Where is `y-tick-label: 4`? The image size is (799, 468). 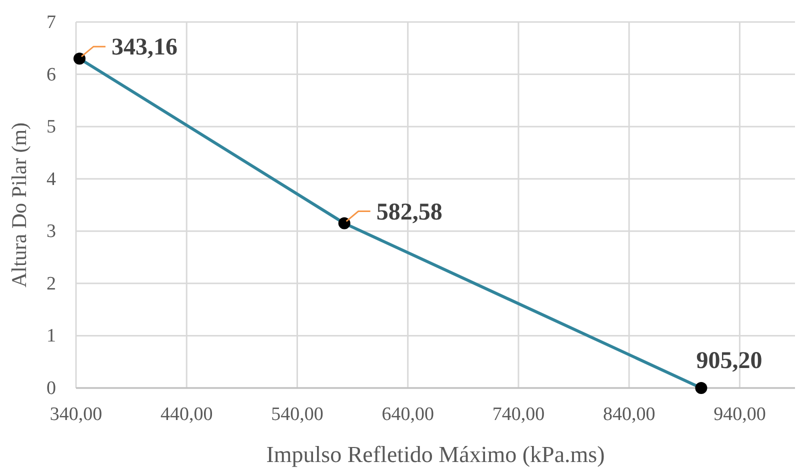 y-tick-label: 4 is located at coordinates (51, 179).